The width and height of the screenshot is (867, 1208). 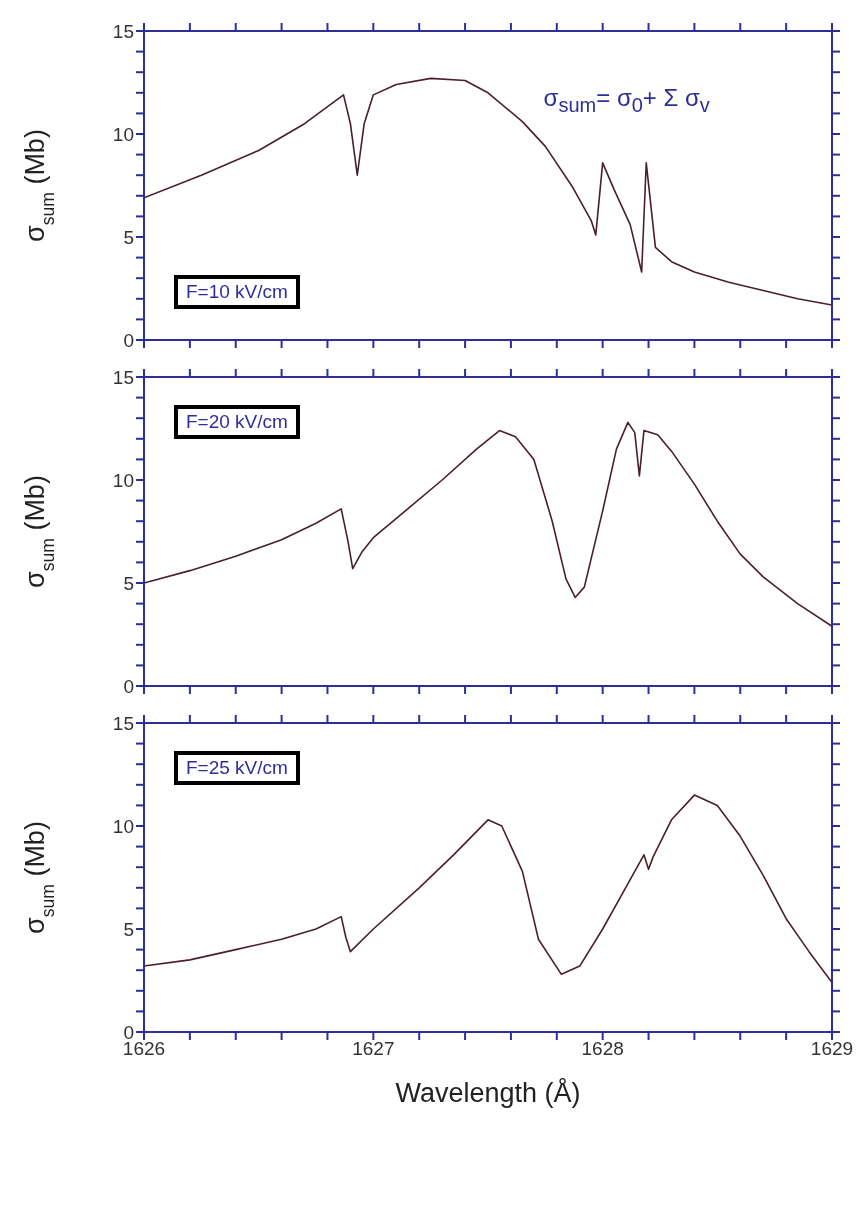 I want to click on annotation: F=20 kV/cm, so click(x=237, y=421).